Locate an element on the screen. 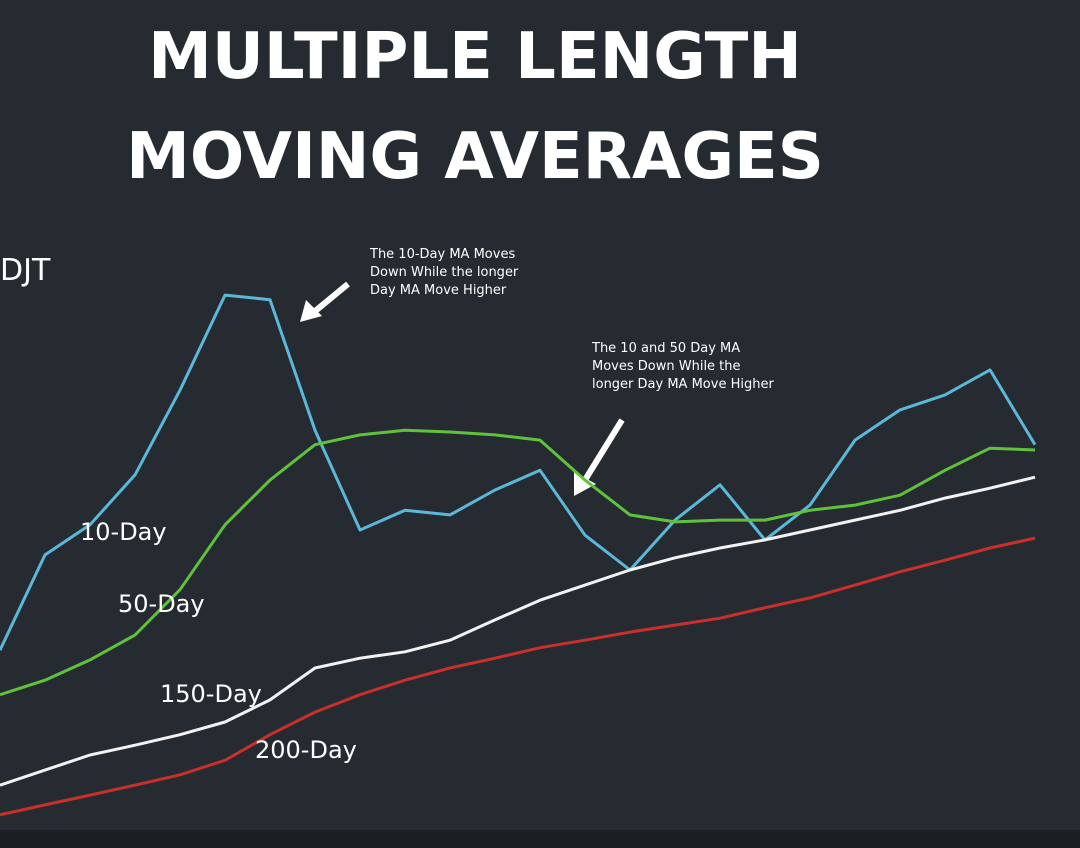  ticker: DJT is located at coordinates (25, 270).